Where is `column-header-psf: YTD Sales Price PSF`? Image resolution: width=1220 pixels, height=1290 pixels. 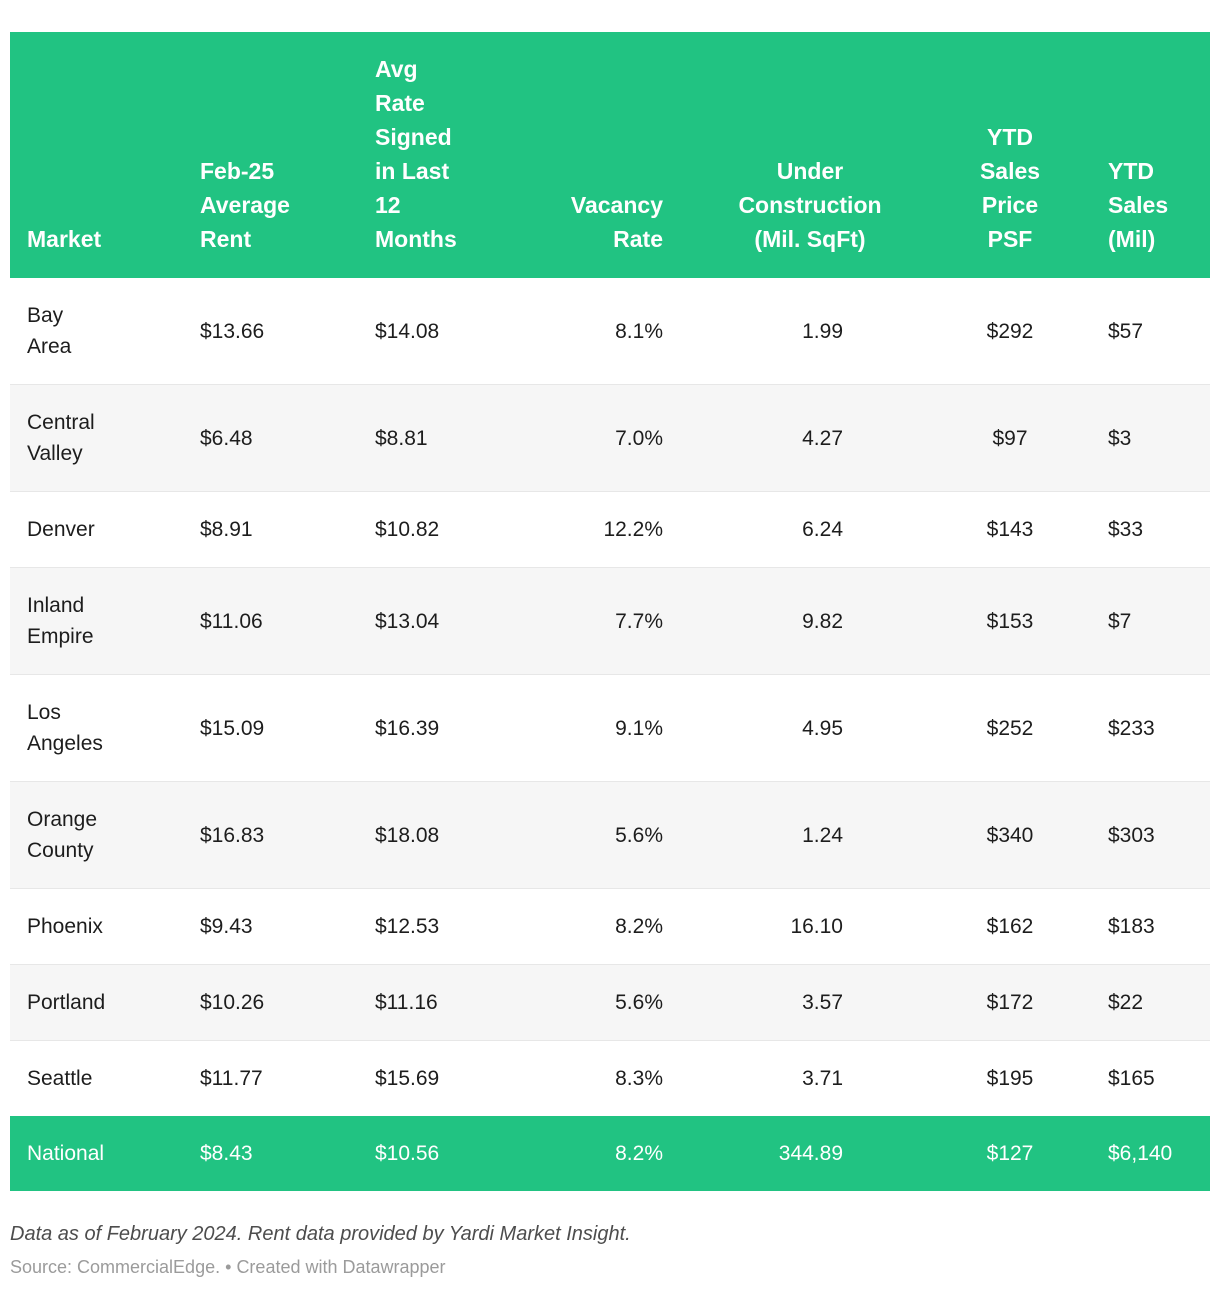
column-header-psf: YTD Sales Price PSF is located at coordinates (1010, 188).